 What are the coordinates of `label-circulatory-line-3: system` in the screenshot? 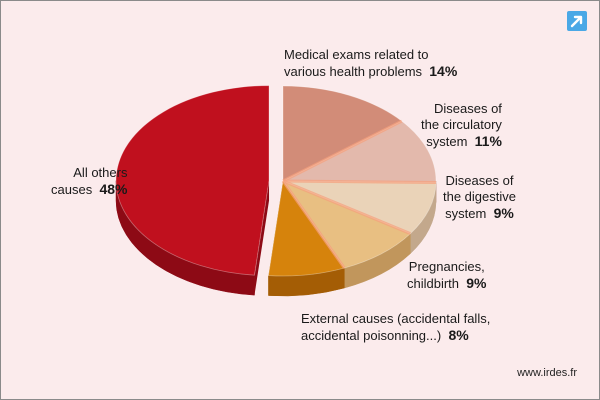 It's located at (447, 141).